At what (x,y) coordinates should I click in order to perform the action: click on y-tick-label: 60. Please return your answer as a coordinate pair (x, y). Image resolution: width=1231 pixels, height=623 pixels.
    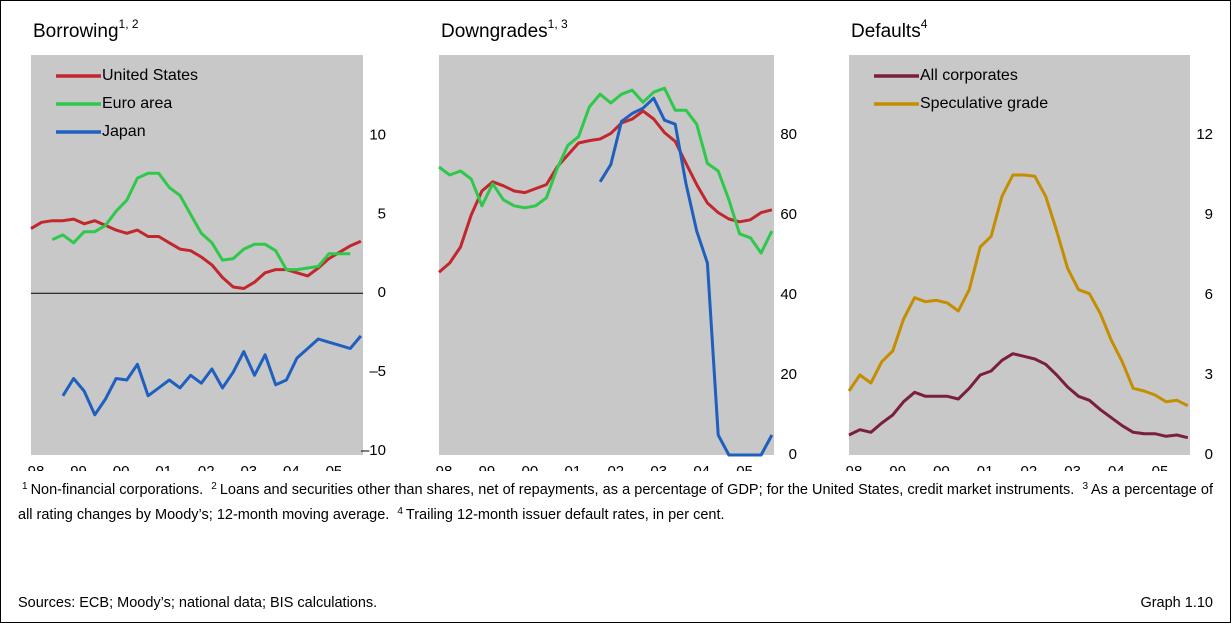
    Looking at the image, I should click on (788, 214).